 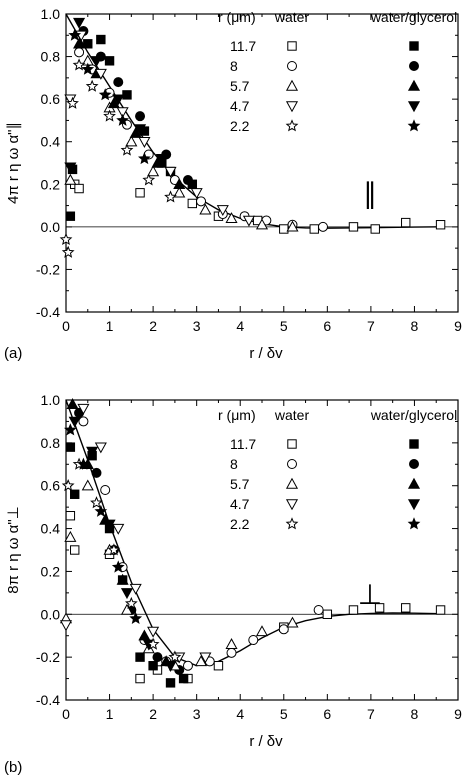 What do you see at coordinates (458, 326) in the screenshot?
I see `x-tick-label: 9` at bounding box center [458, 326].